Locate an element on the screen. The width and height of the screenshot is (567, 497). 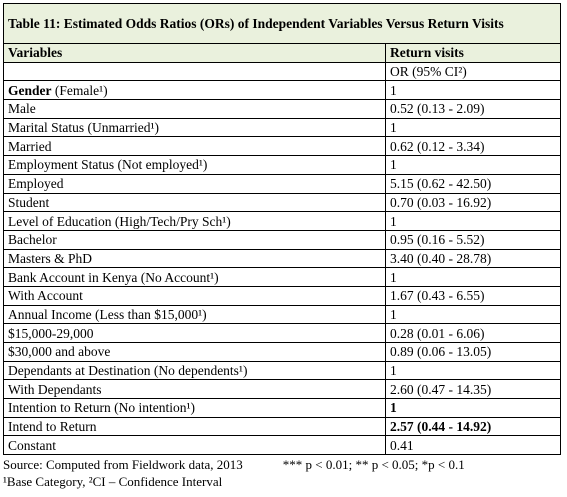
row: Intention to Return (No intention¹) 1 is located at coordinates (282, 408).